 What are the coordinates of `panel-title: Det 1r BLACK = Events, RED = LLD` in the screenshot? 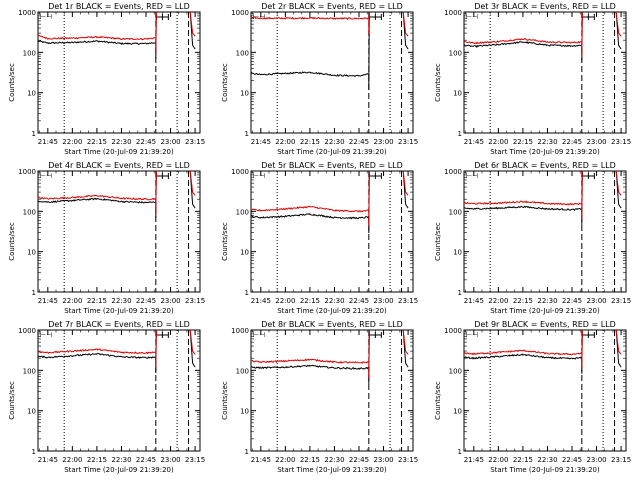 It's located at (119, 6).